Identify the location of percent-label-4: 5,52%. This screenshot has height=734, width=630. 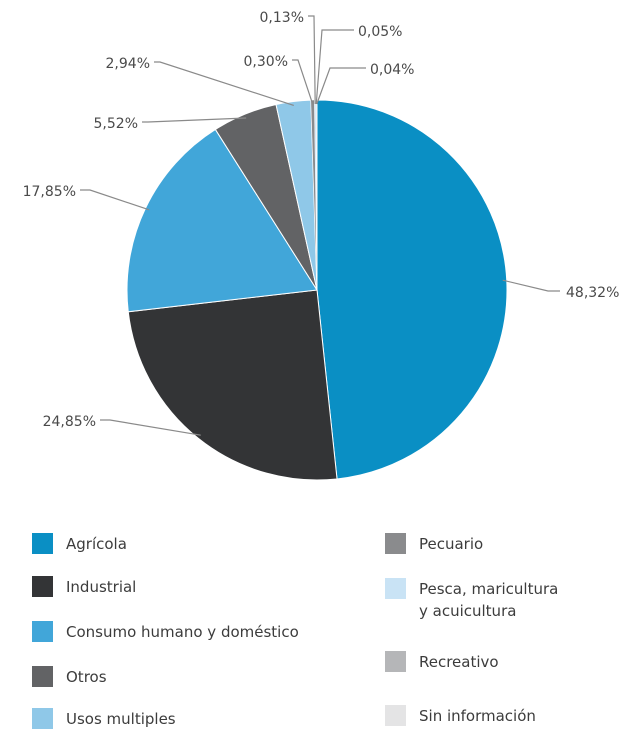
(116, 124).